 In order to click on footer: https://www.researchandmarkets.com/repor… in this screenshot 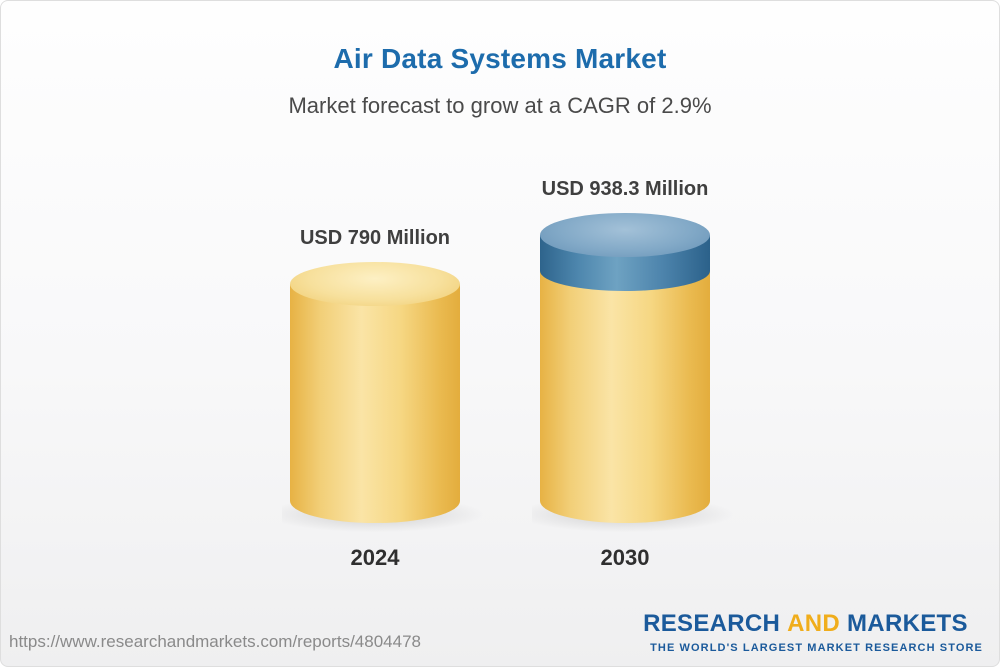, I will do `click(500, 638)`.